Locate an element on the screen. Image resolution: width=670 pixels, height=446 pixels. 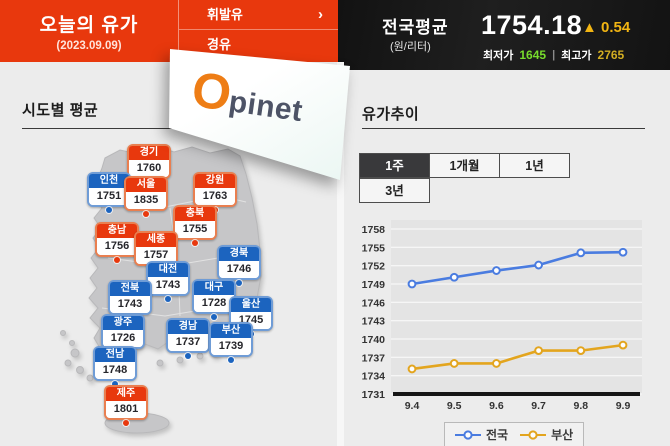
region-name: 대전 is located at coordinates (168, 270).